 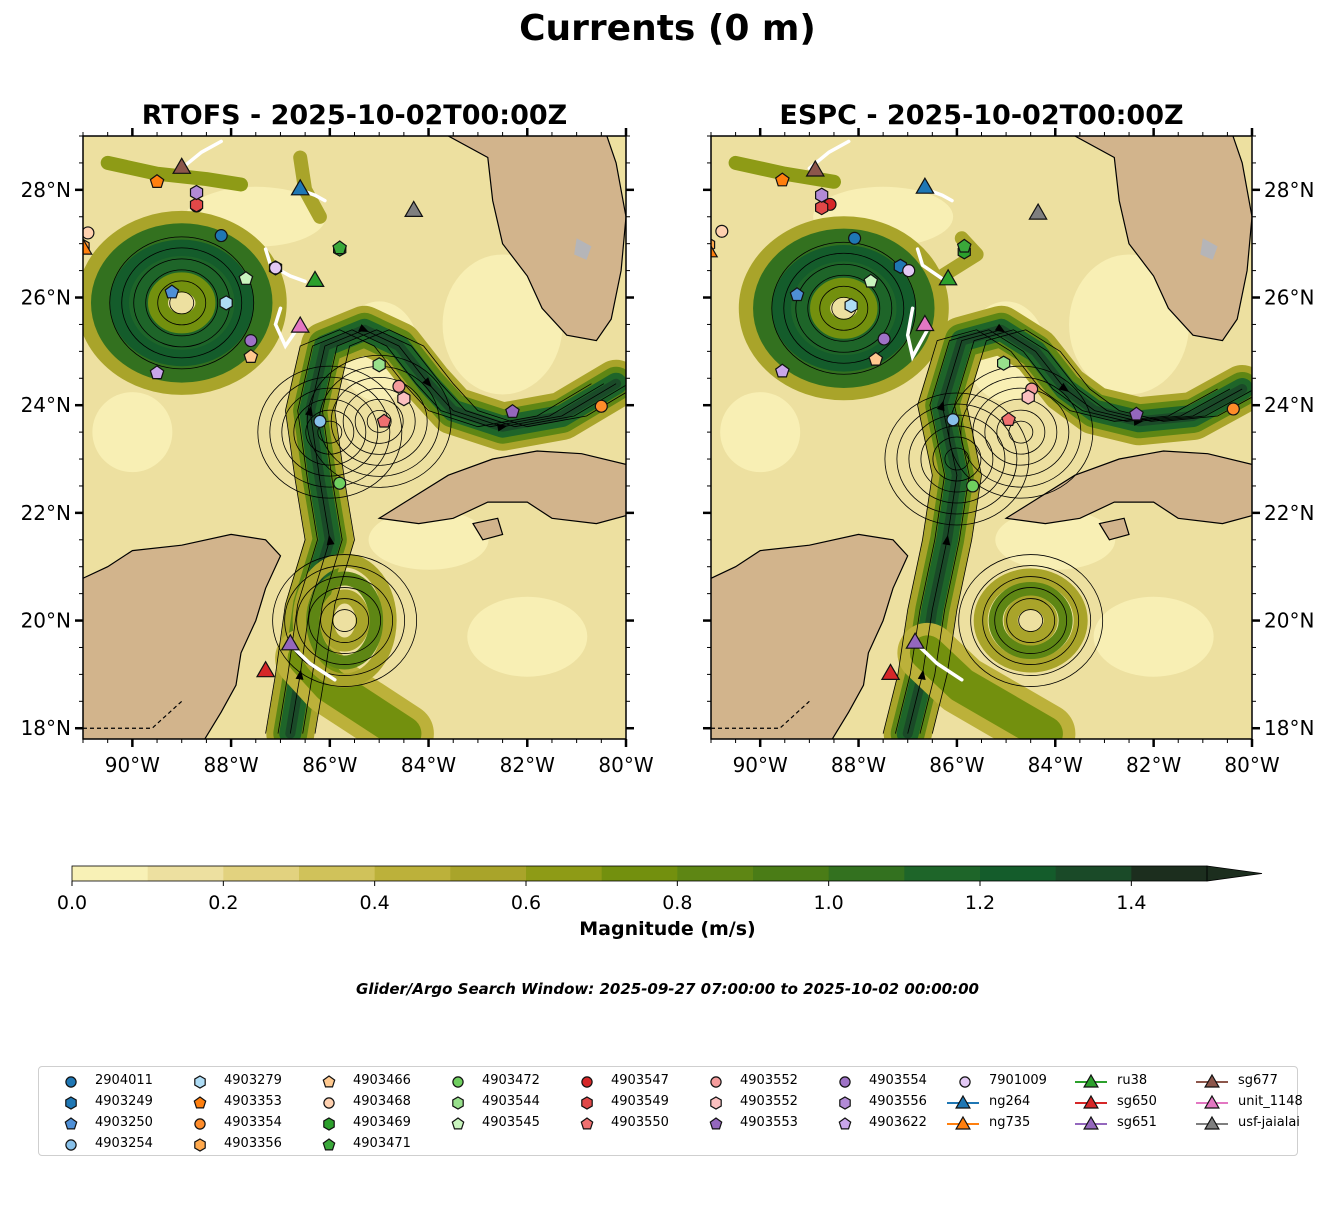 I want to click on marker-sg651, so click(x=290, y=642).